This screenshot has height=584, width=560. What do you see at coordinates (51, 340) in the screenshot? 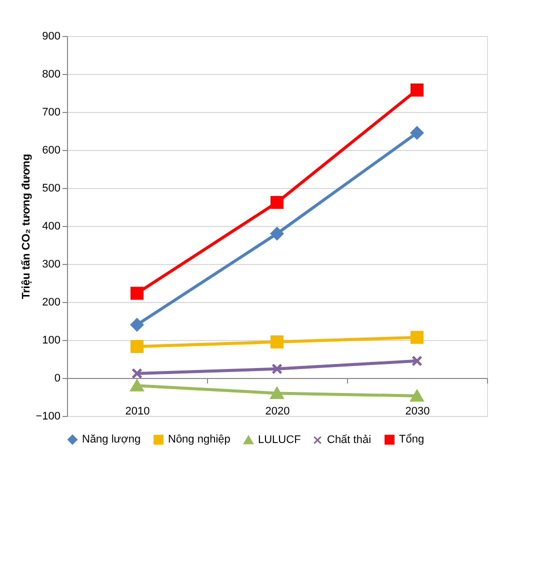
I see `y-tick-label: 100` at bounding box center [51, 340].